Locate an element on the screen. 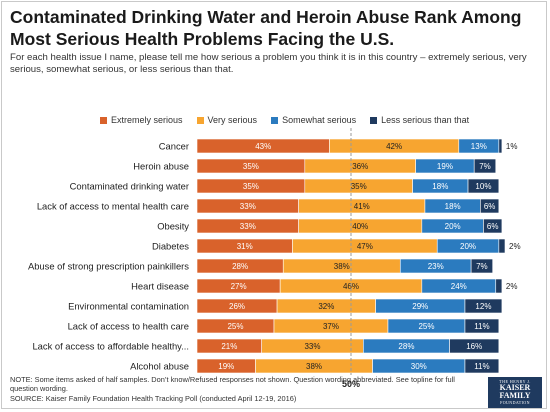 Image resolution: width=550 pixels, height=412 pixels. category-label: Heroin abuse is located at coordinates (161, 166).